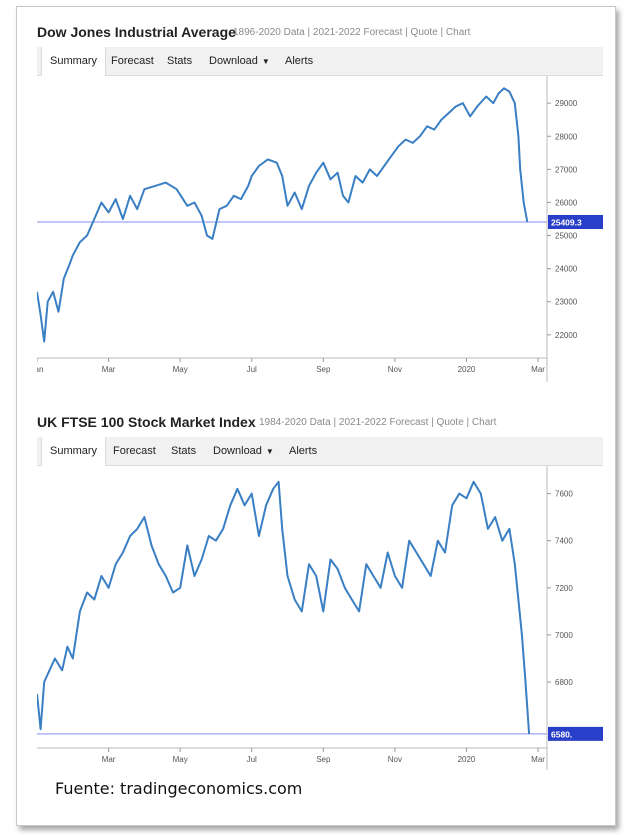 The image size is (630, 835). I want to click on chart-title: Dow Jones Industrial Average, so click(136, 32).